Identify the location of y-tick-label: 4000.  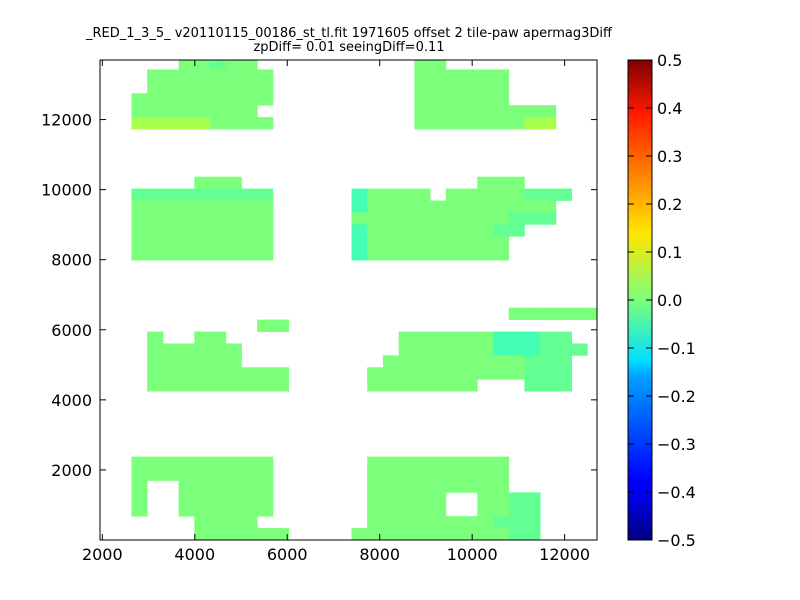
(71, 400).